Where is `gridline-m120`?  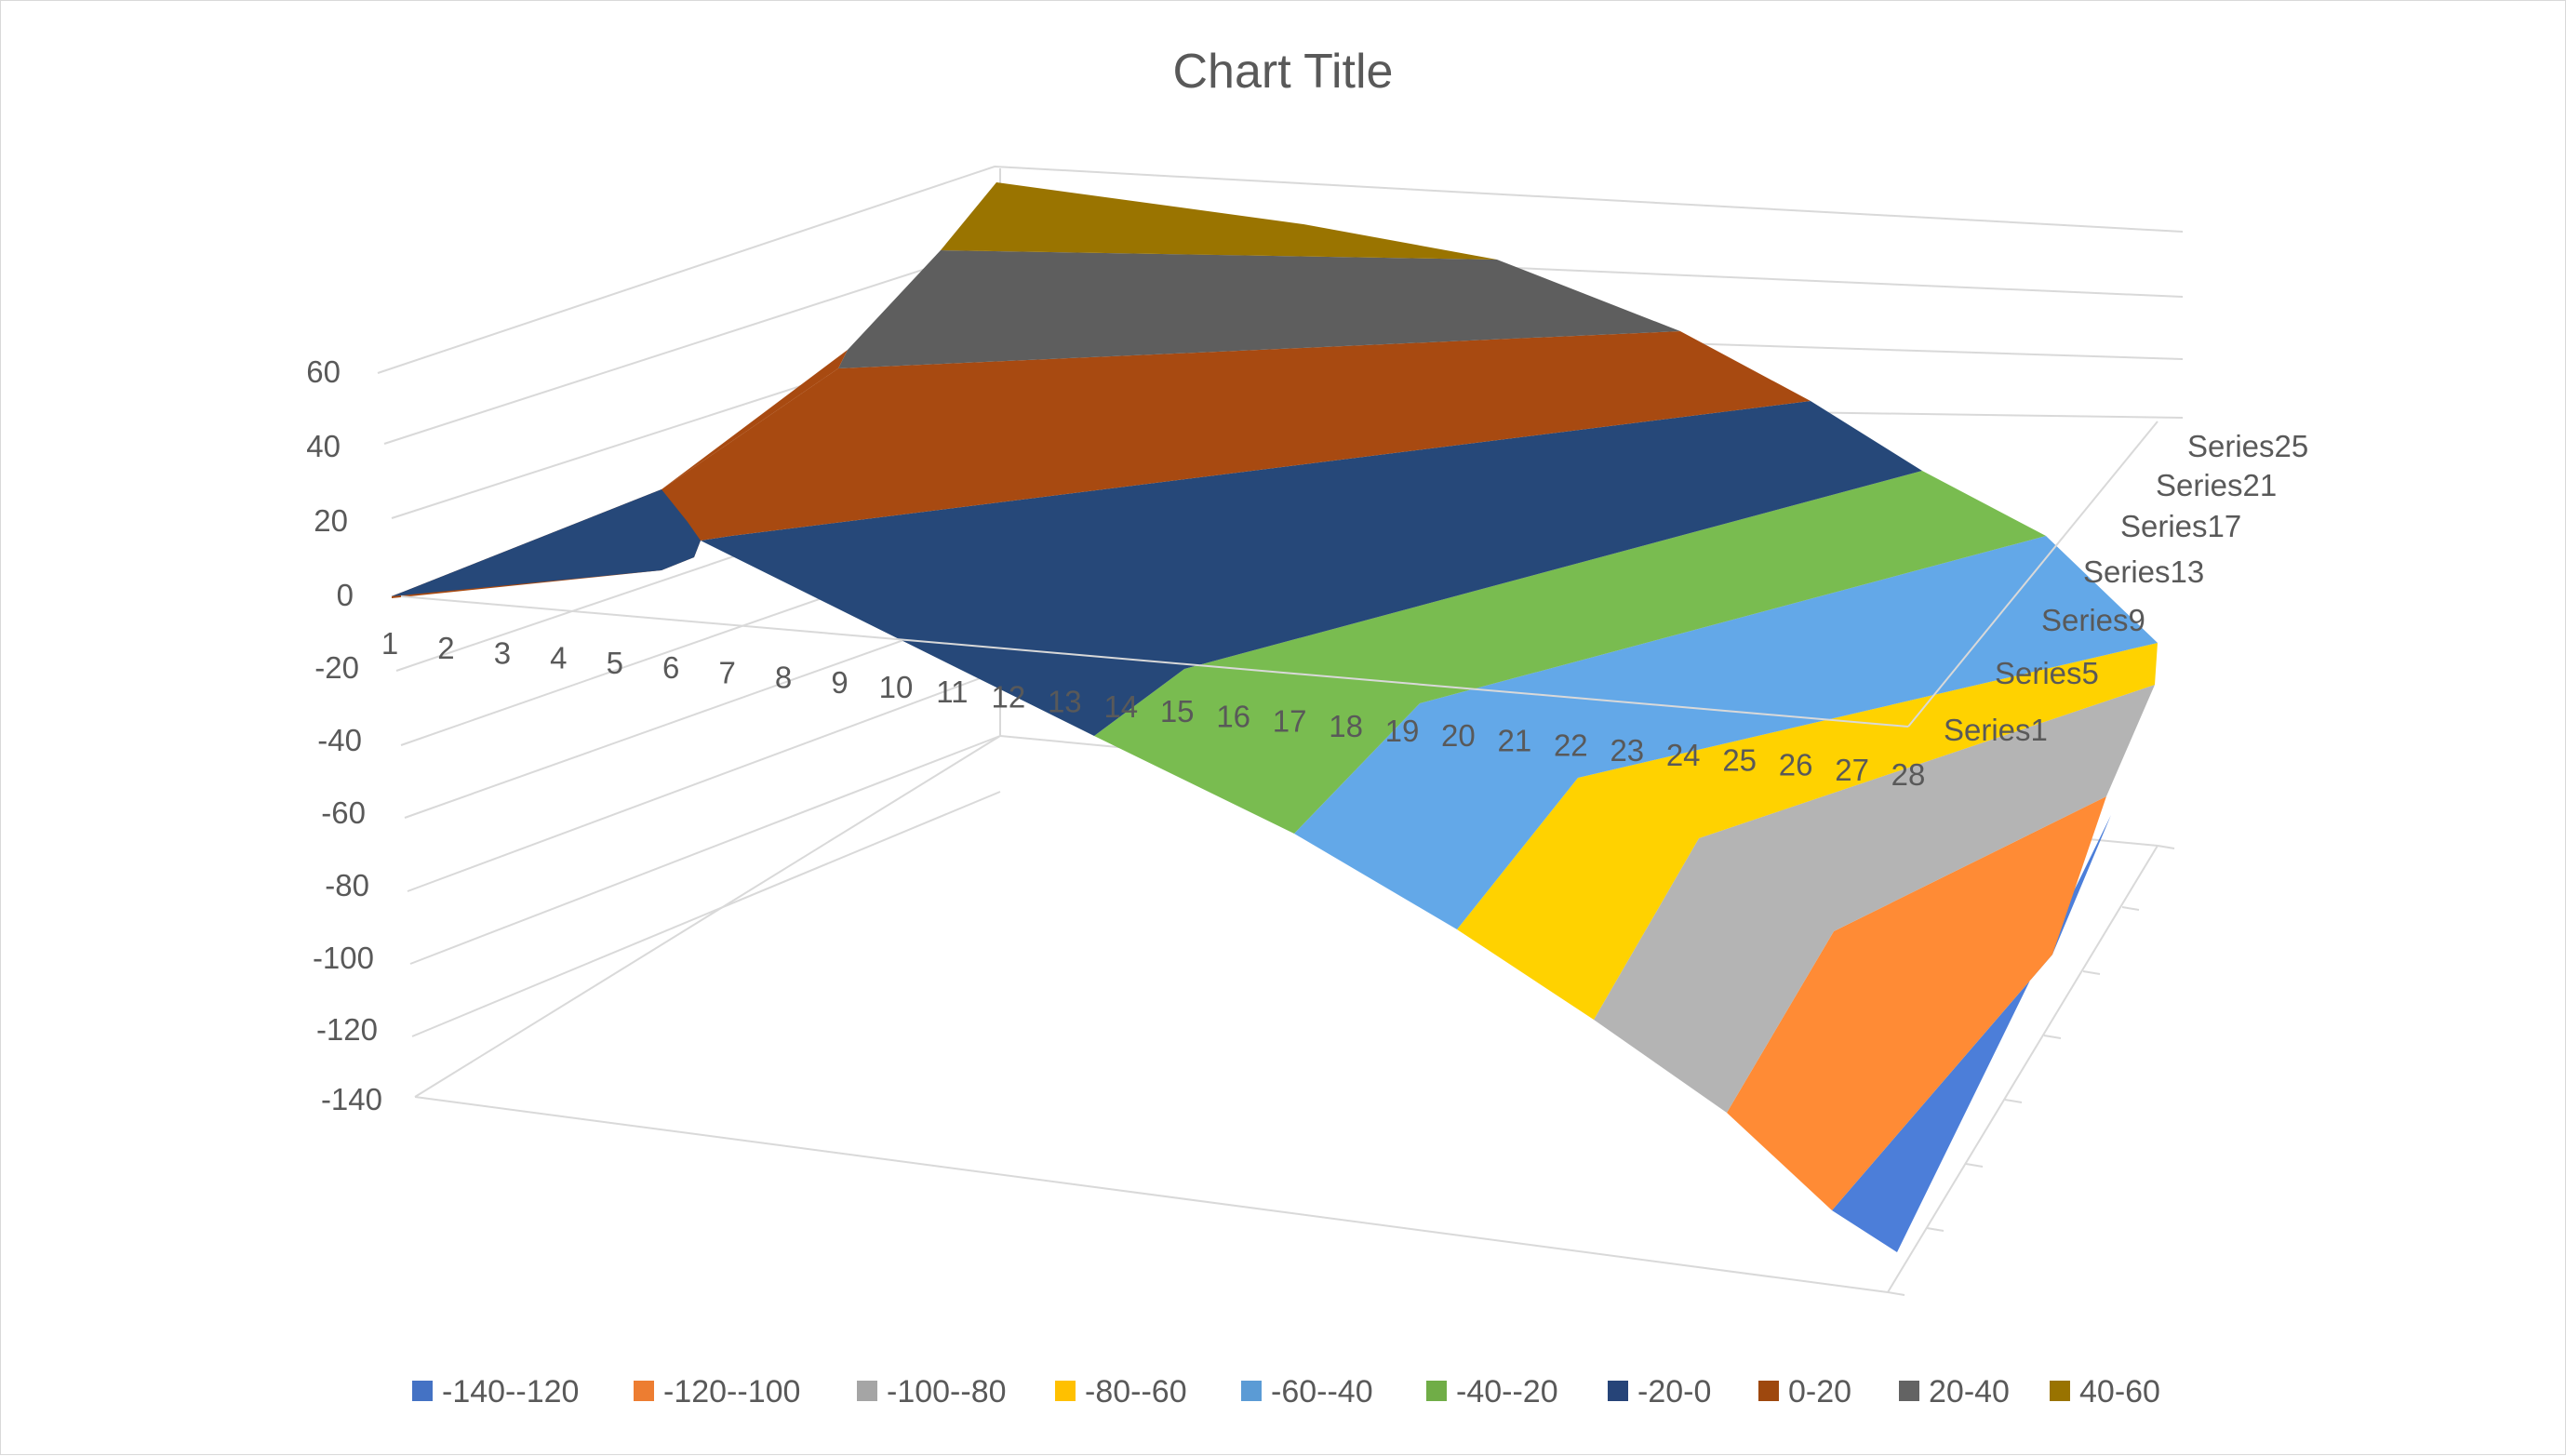
gridline-m120 is located at coordinates (706, 914).